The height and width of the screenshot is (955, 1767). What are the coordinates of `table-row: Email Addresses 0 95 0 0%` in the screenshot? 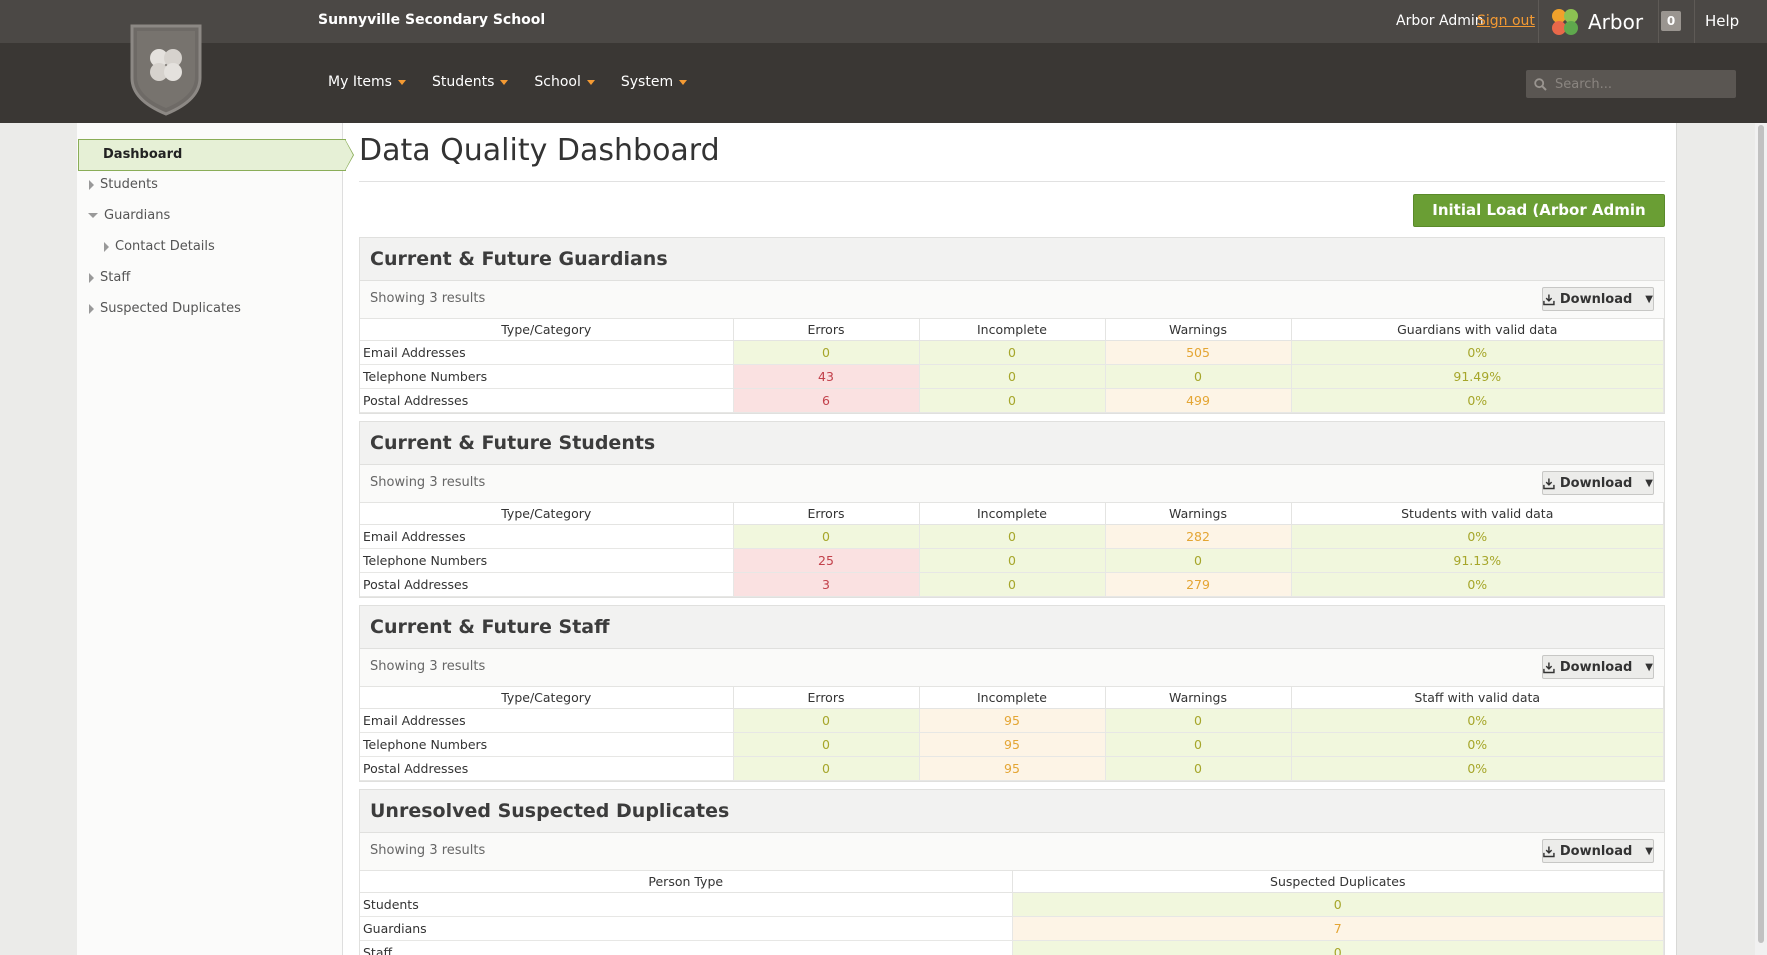 It's located at (1012, 720).